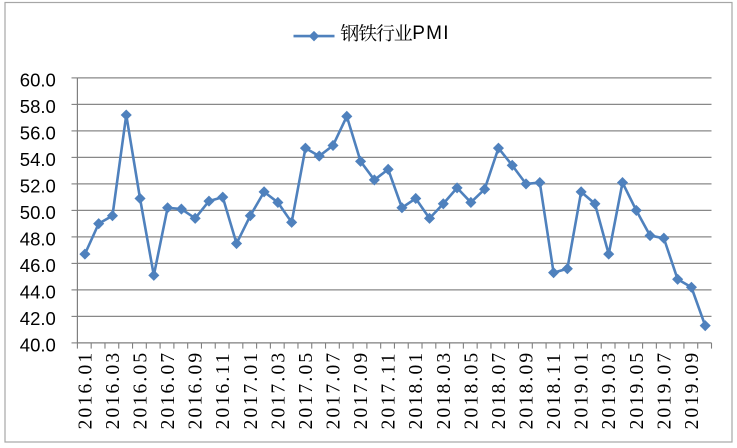 The height and width of the screenshot is (448, 737). I want to click on svg-text: 2017.01, so click(251, 390).